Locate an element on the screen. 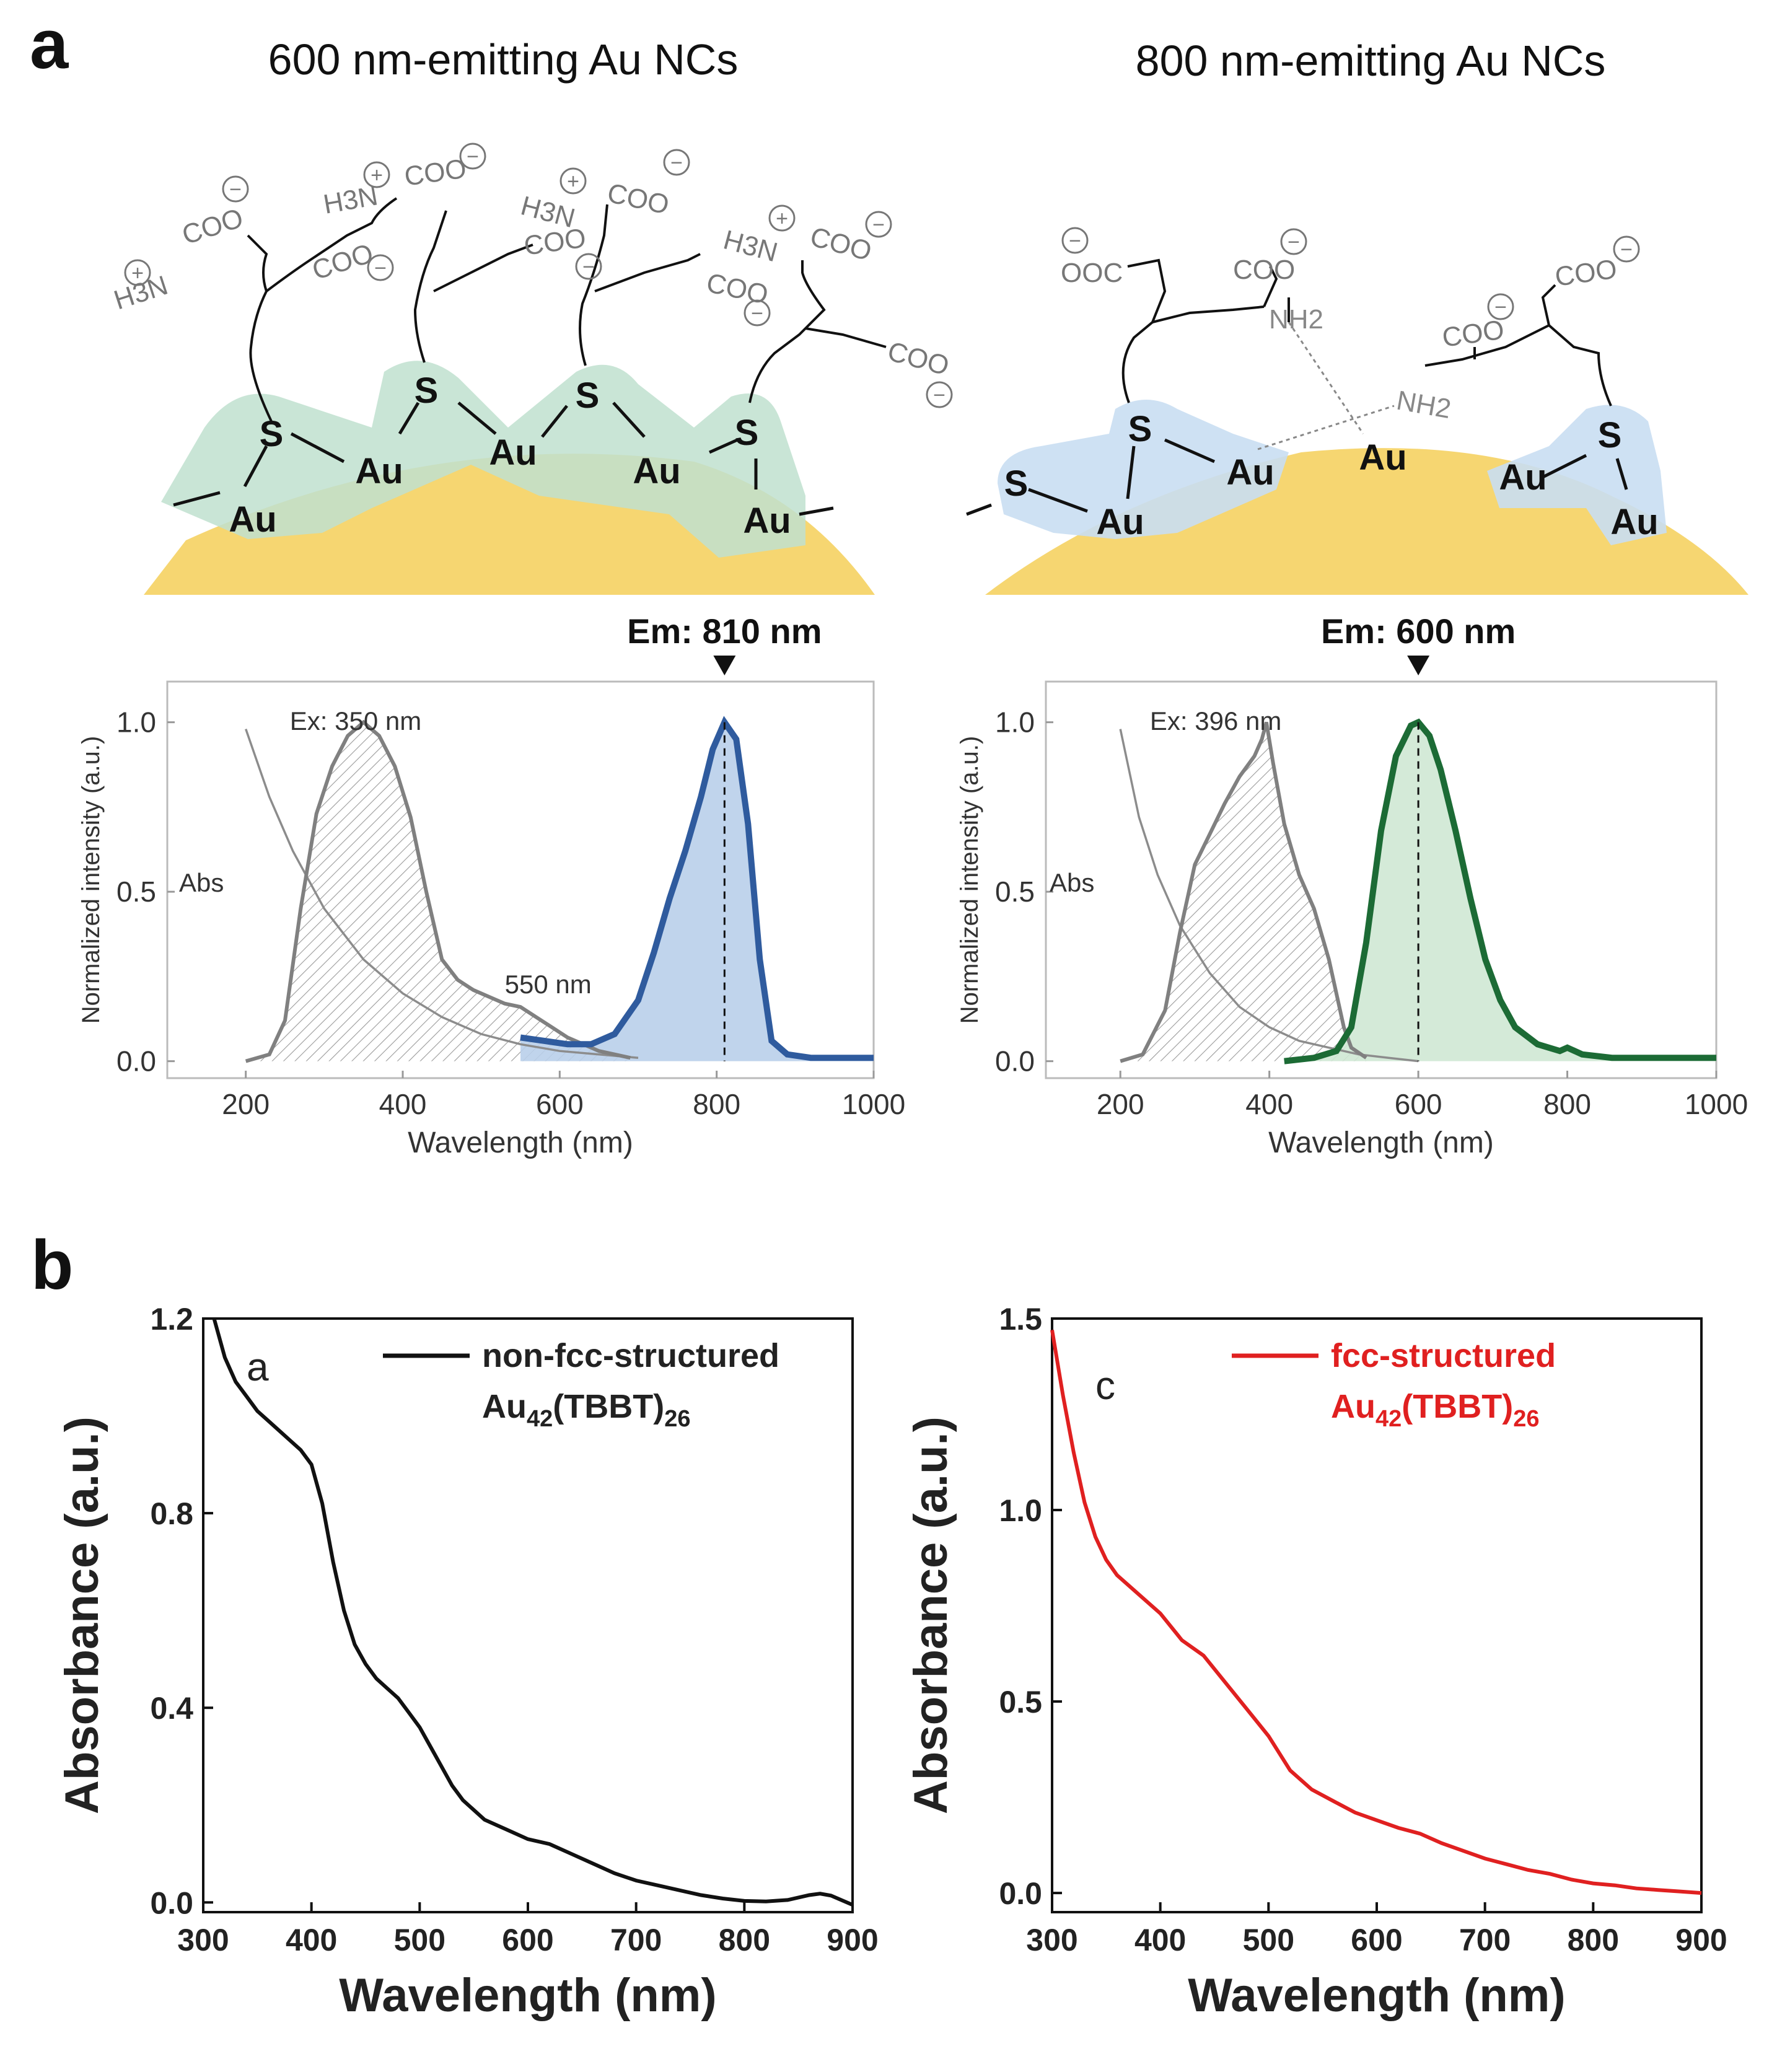 This screenshot has width=1777, height=2072. staple-shell-left is located at coordinates (483, 460).